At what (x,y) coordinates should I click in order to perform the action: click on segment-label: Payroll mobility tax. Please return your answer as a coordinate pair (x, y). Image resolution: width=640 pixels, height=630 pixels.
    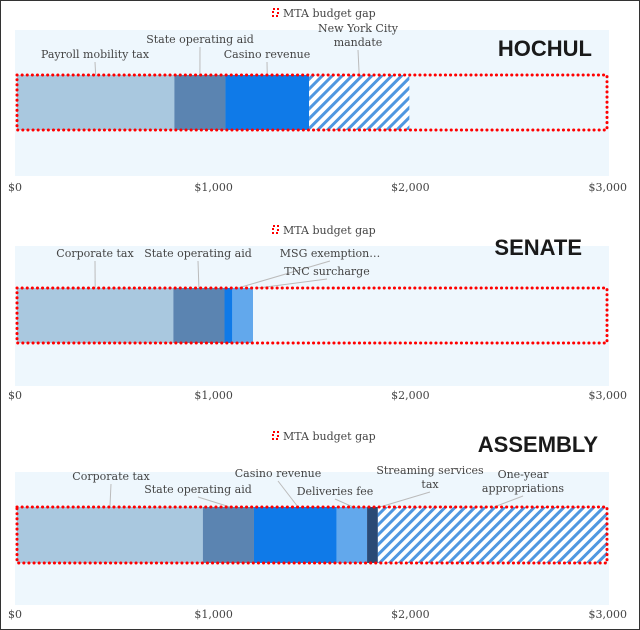
    Looking at the image, I should click on (95, 54).